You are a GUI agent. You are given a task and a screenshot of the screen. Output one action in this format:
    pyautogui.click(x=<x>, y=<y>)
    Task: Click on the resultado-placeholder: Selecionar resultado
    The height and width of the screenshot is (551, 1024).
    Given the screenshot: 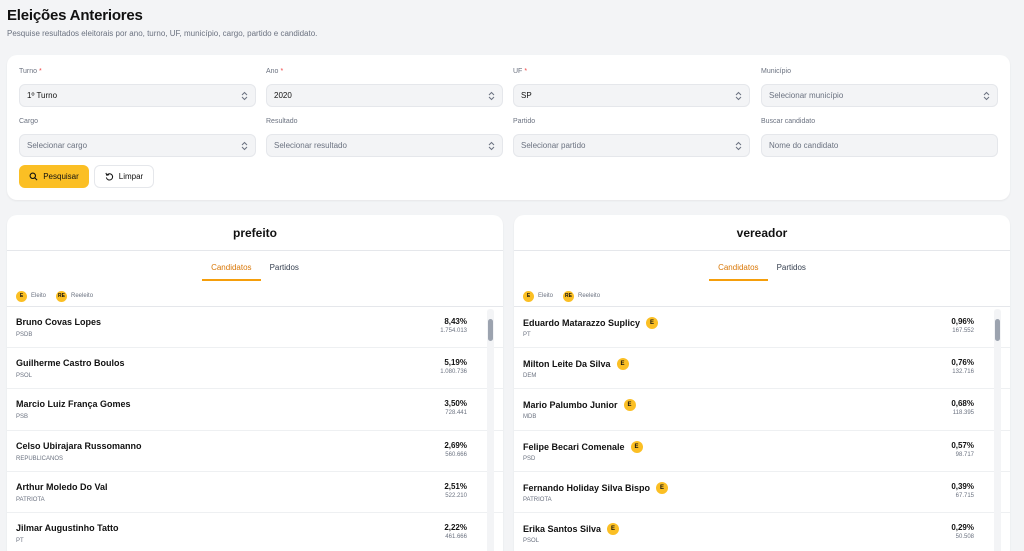 What is the action you would take?
    pyautogui.click(x=310, y=145)
    